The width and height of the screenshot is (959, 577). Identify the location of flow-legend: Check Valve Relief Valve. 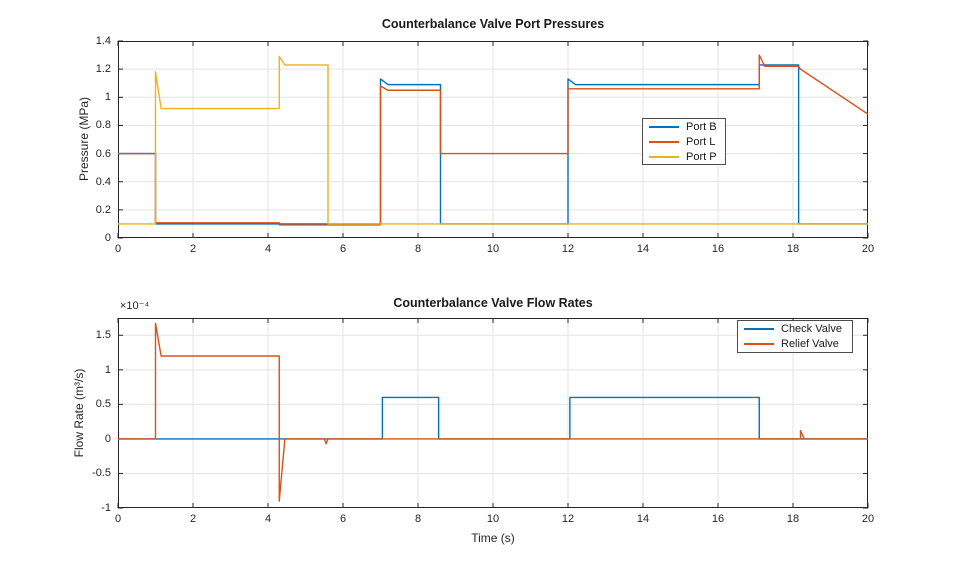
(795, 336).